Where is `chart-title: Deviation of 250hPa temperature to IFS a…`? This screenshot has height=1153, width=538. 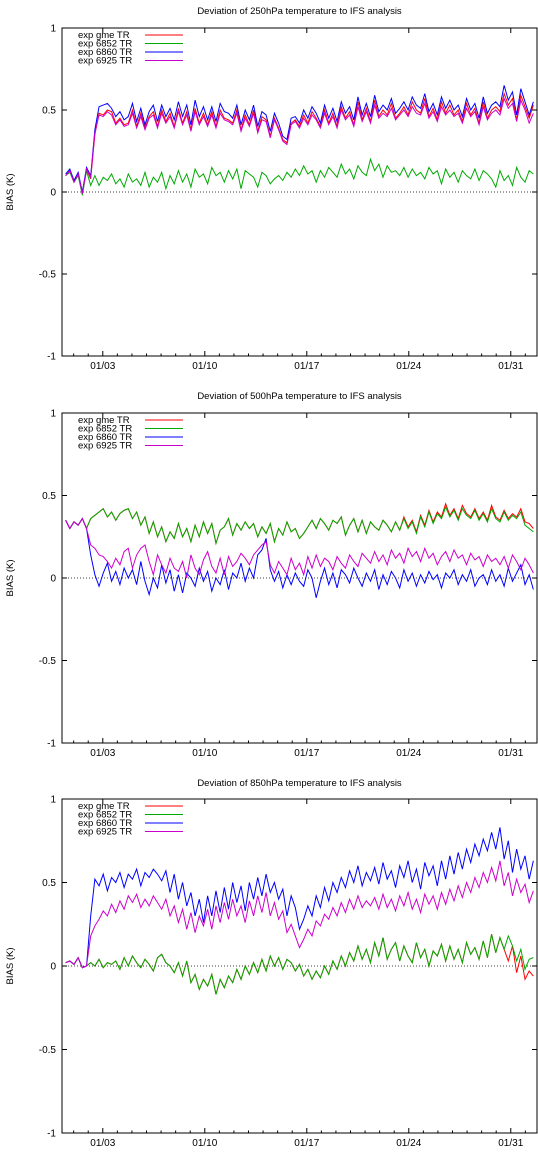 chart-title: Deviation of 250hPa temperature to IFS a… is located at coordinates (299, 11).